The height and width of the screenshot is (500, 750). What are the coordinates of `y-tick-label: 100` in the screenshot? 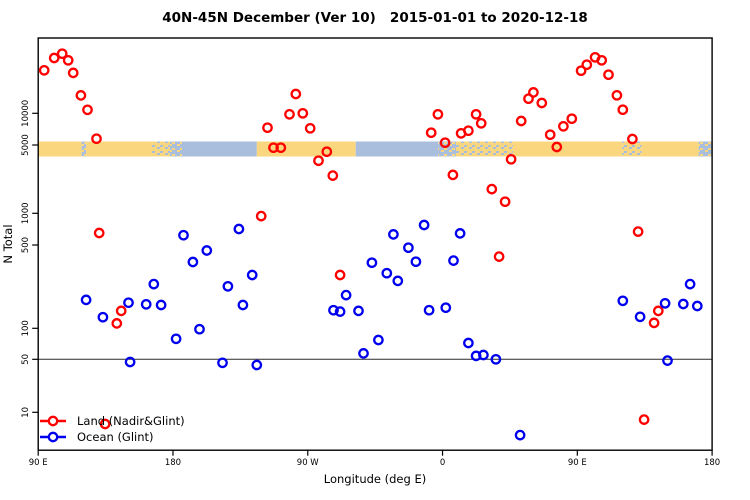 It's located at (26, 328).